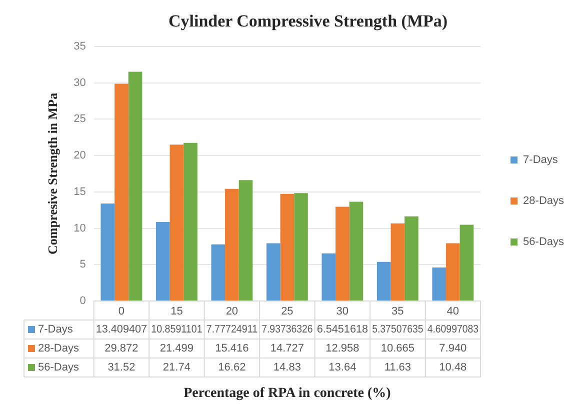 The height and width of the screenshot is (410, 584). What do you see at coordinates (56, 330) in the screenshot?
I see `legend-label: 7-Days` at bounding box center [56, 330].